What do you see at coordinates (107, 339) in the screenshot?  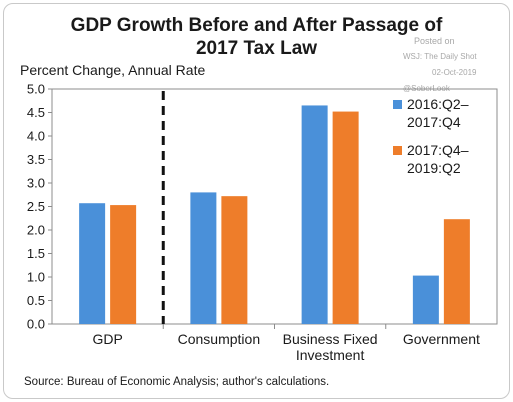 I see `x-category-label: GDP` at bounding box center [107, 339].